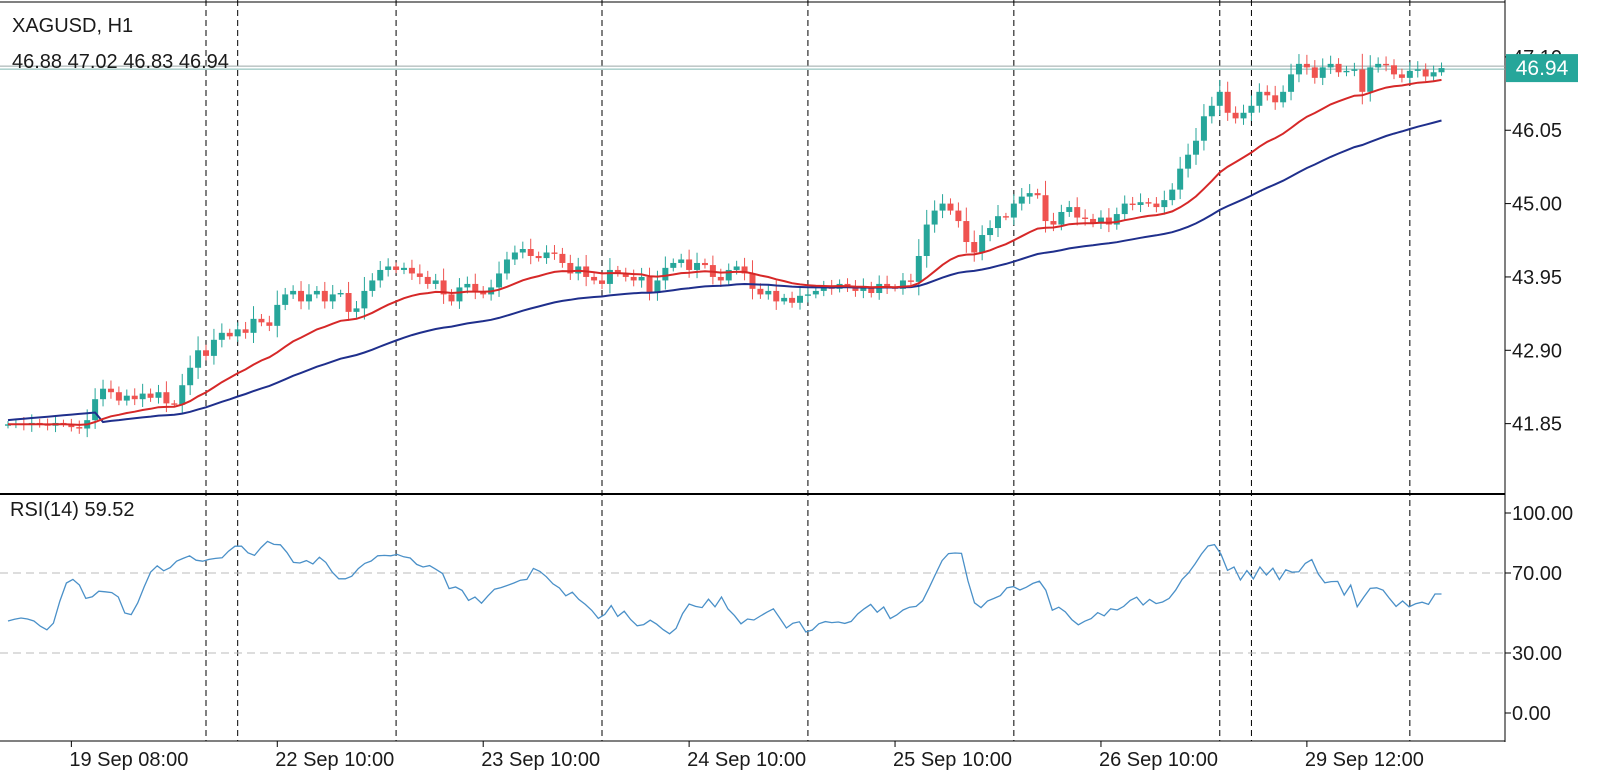  I want to click on rsi-reference-lines, so click(752, 613).